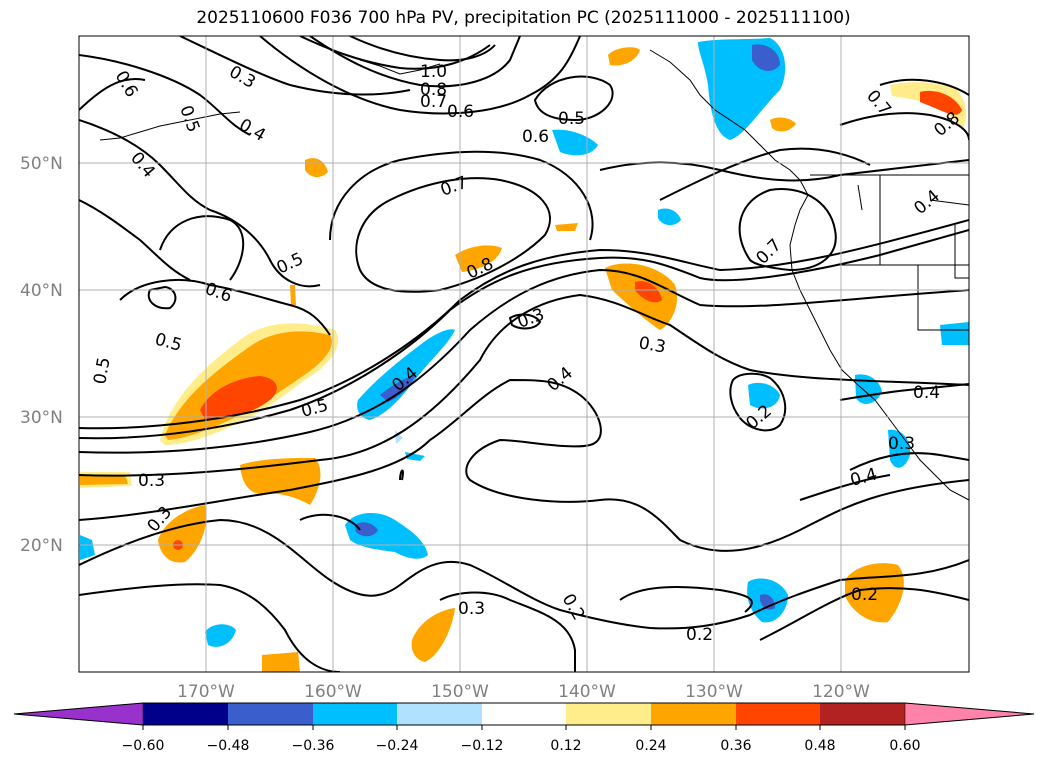 The width and height of the screenshot is (1047, 765). What do you see at coordinates (482, 746) in the screenshot?
I see `colorbar-tick-label: −0.12` at bounding box center [482, 746].